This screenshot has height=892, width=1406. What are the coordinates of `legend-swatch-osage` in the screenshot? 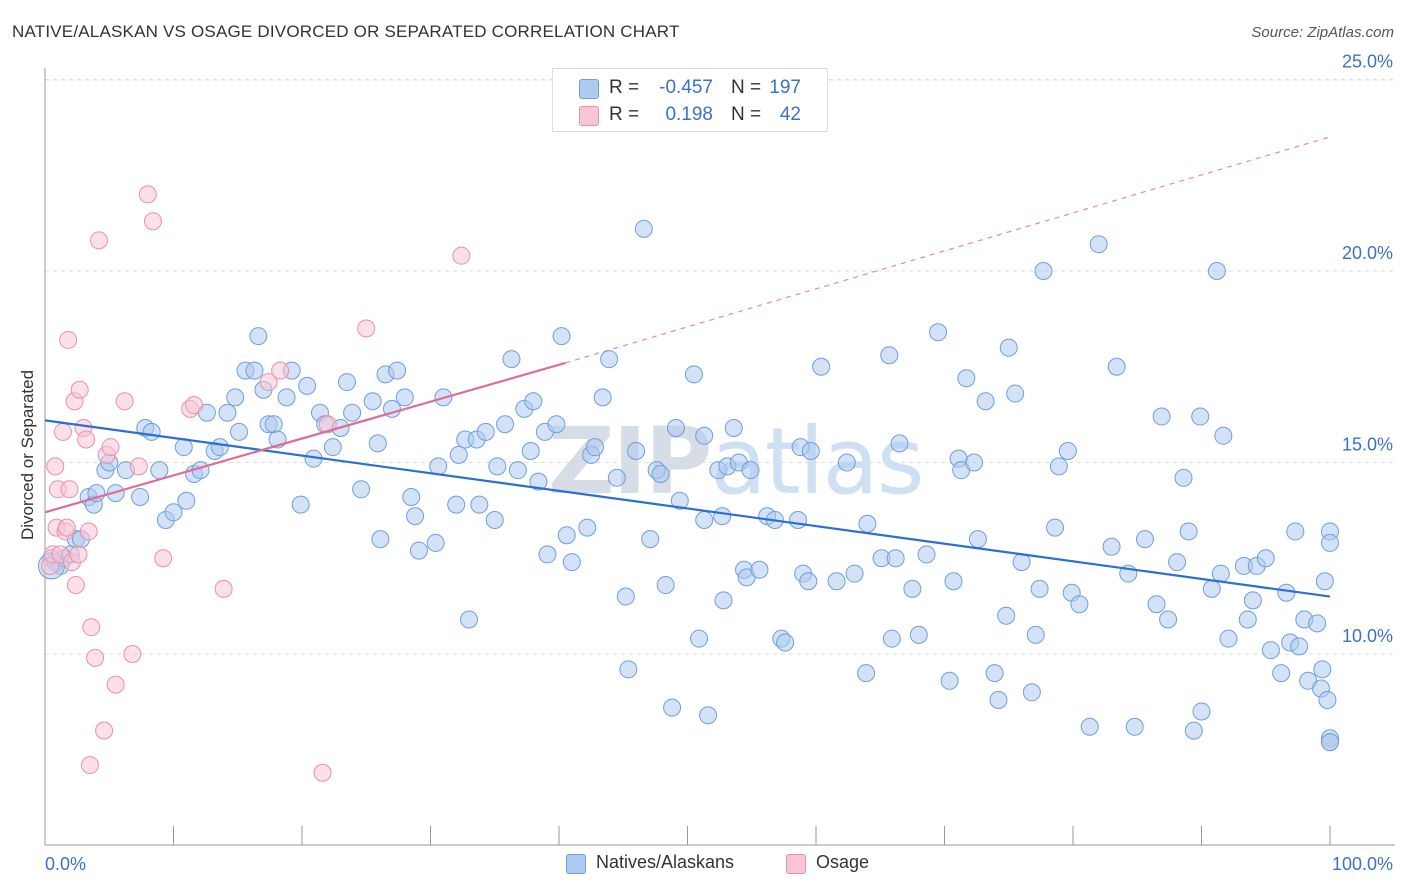 It's located at (589, 116).